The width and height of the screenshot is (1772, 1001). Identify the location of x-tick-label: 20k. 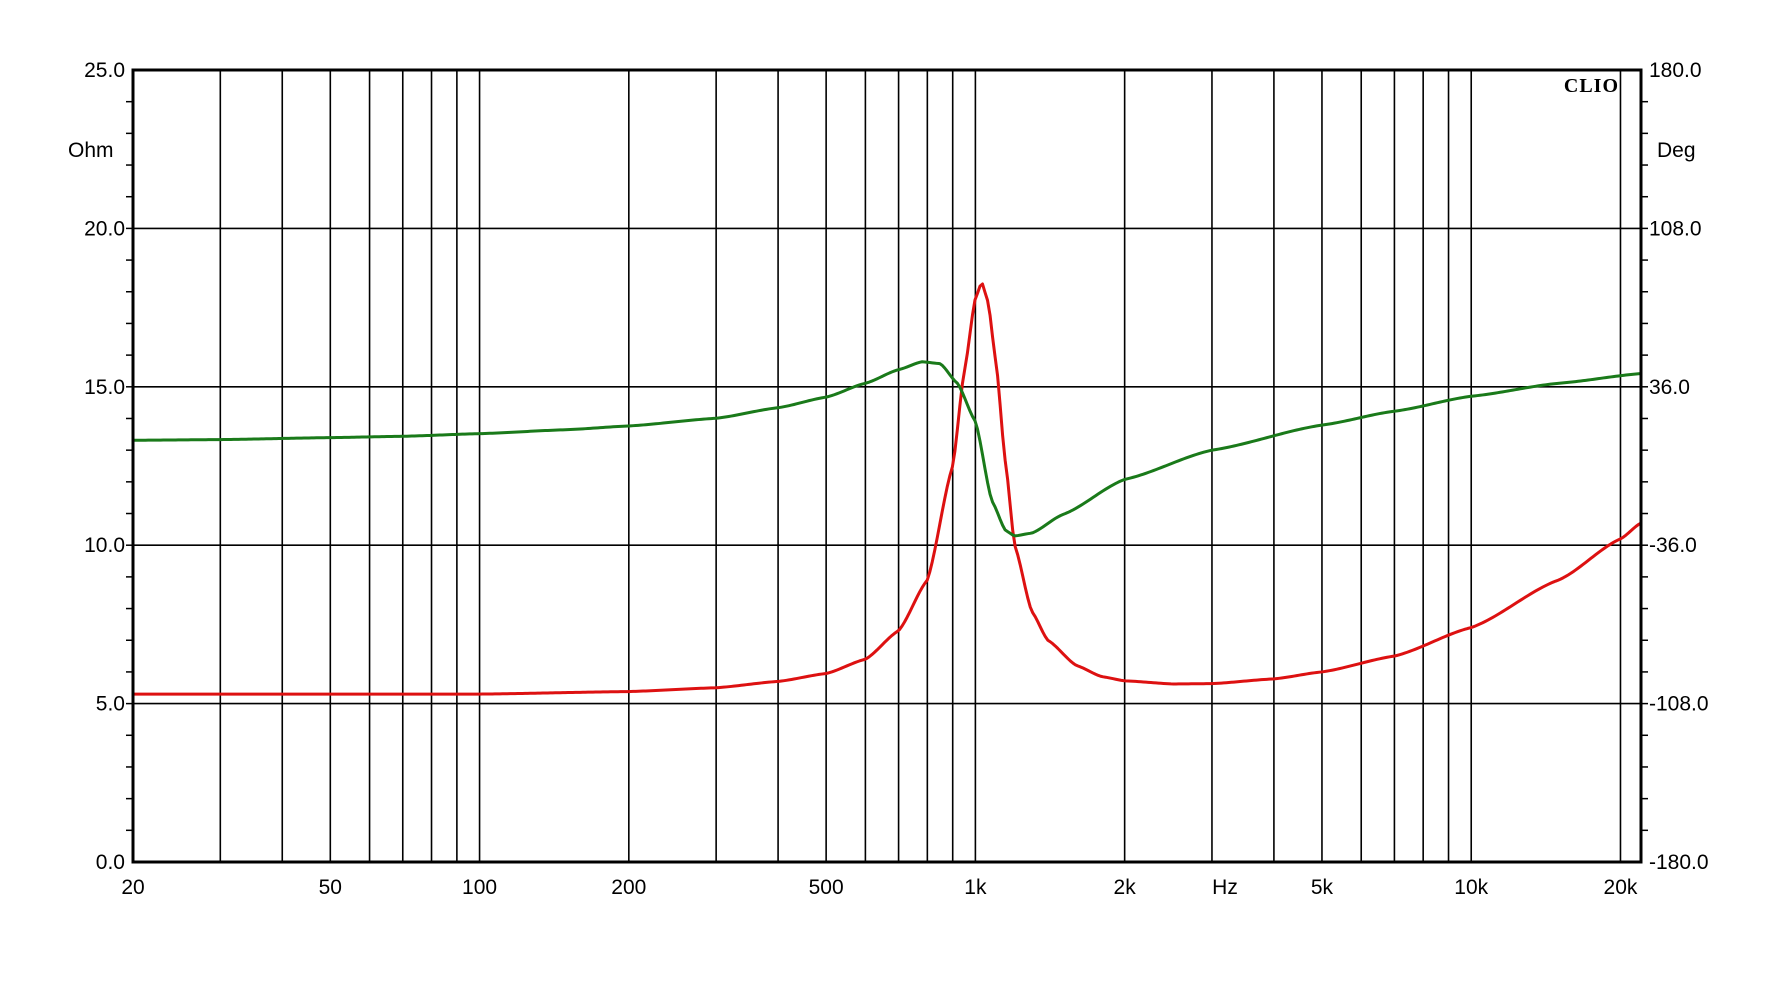
(1621, 887).